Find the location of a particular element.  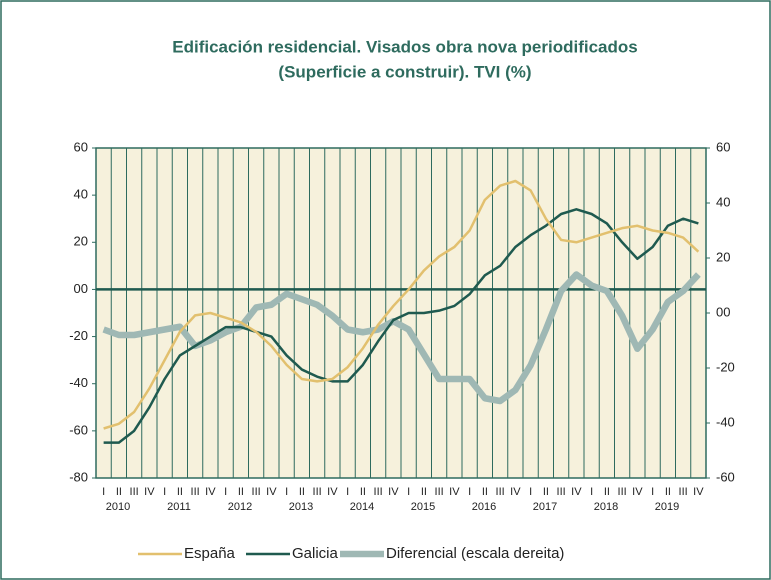

year-label: 2012 is located at coordinates (240, 507).